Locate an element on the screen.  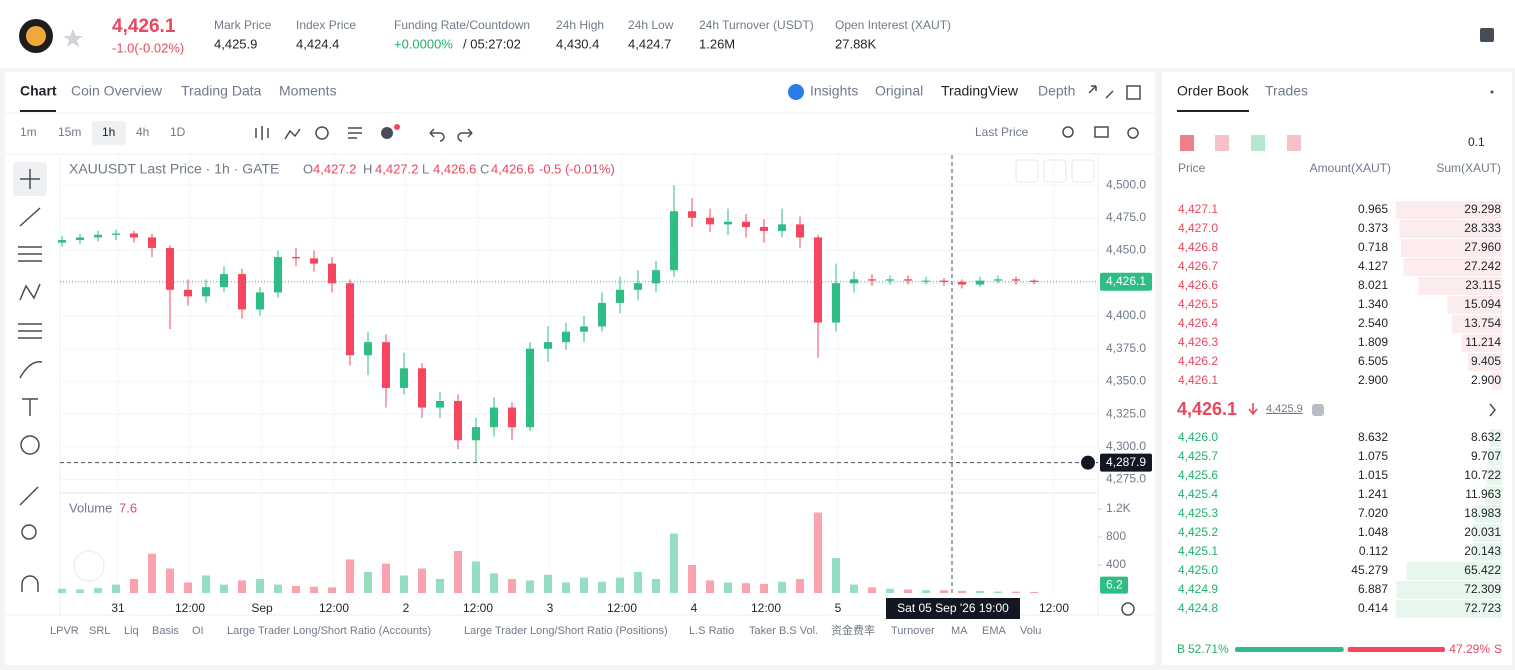
view-bids is located at coordinates (1258, 143).